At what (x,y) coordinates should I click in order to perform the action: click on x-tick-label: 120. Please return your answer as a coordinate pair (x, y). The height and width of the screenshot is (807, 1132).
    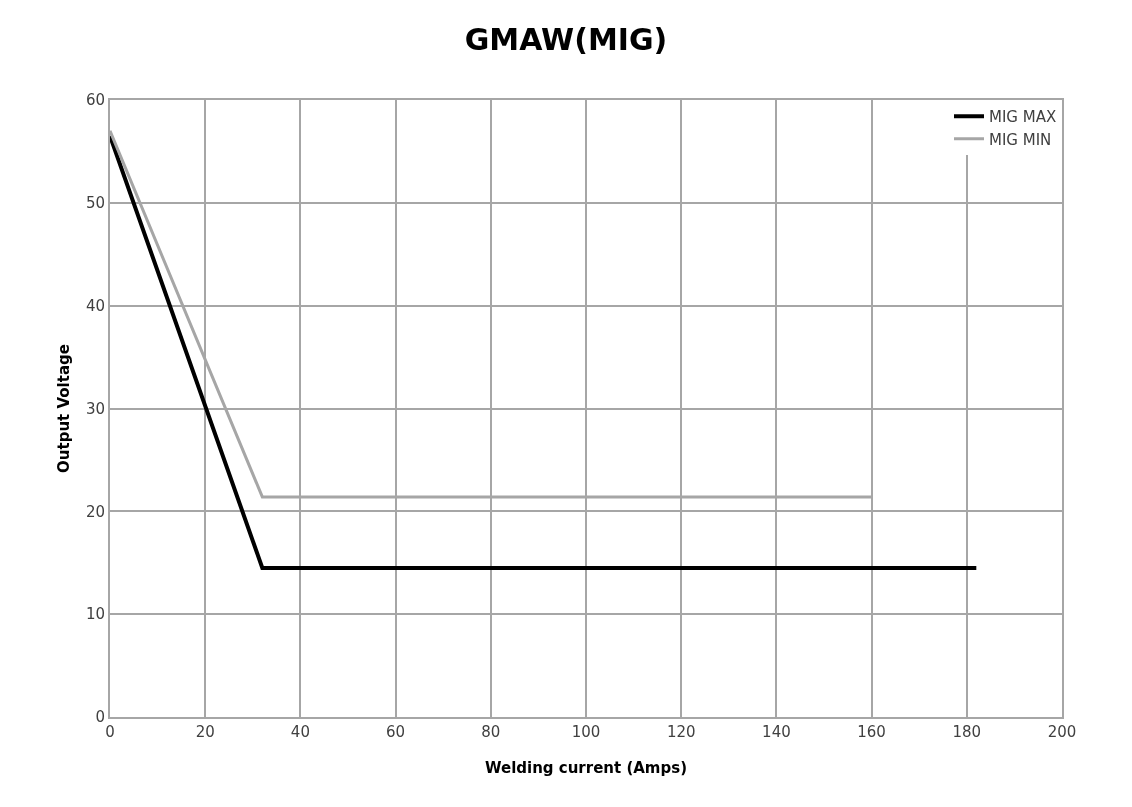
    Looking at the image, I should click on (681, 732).